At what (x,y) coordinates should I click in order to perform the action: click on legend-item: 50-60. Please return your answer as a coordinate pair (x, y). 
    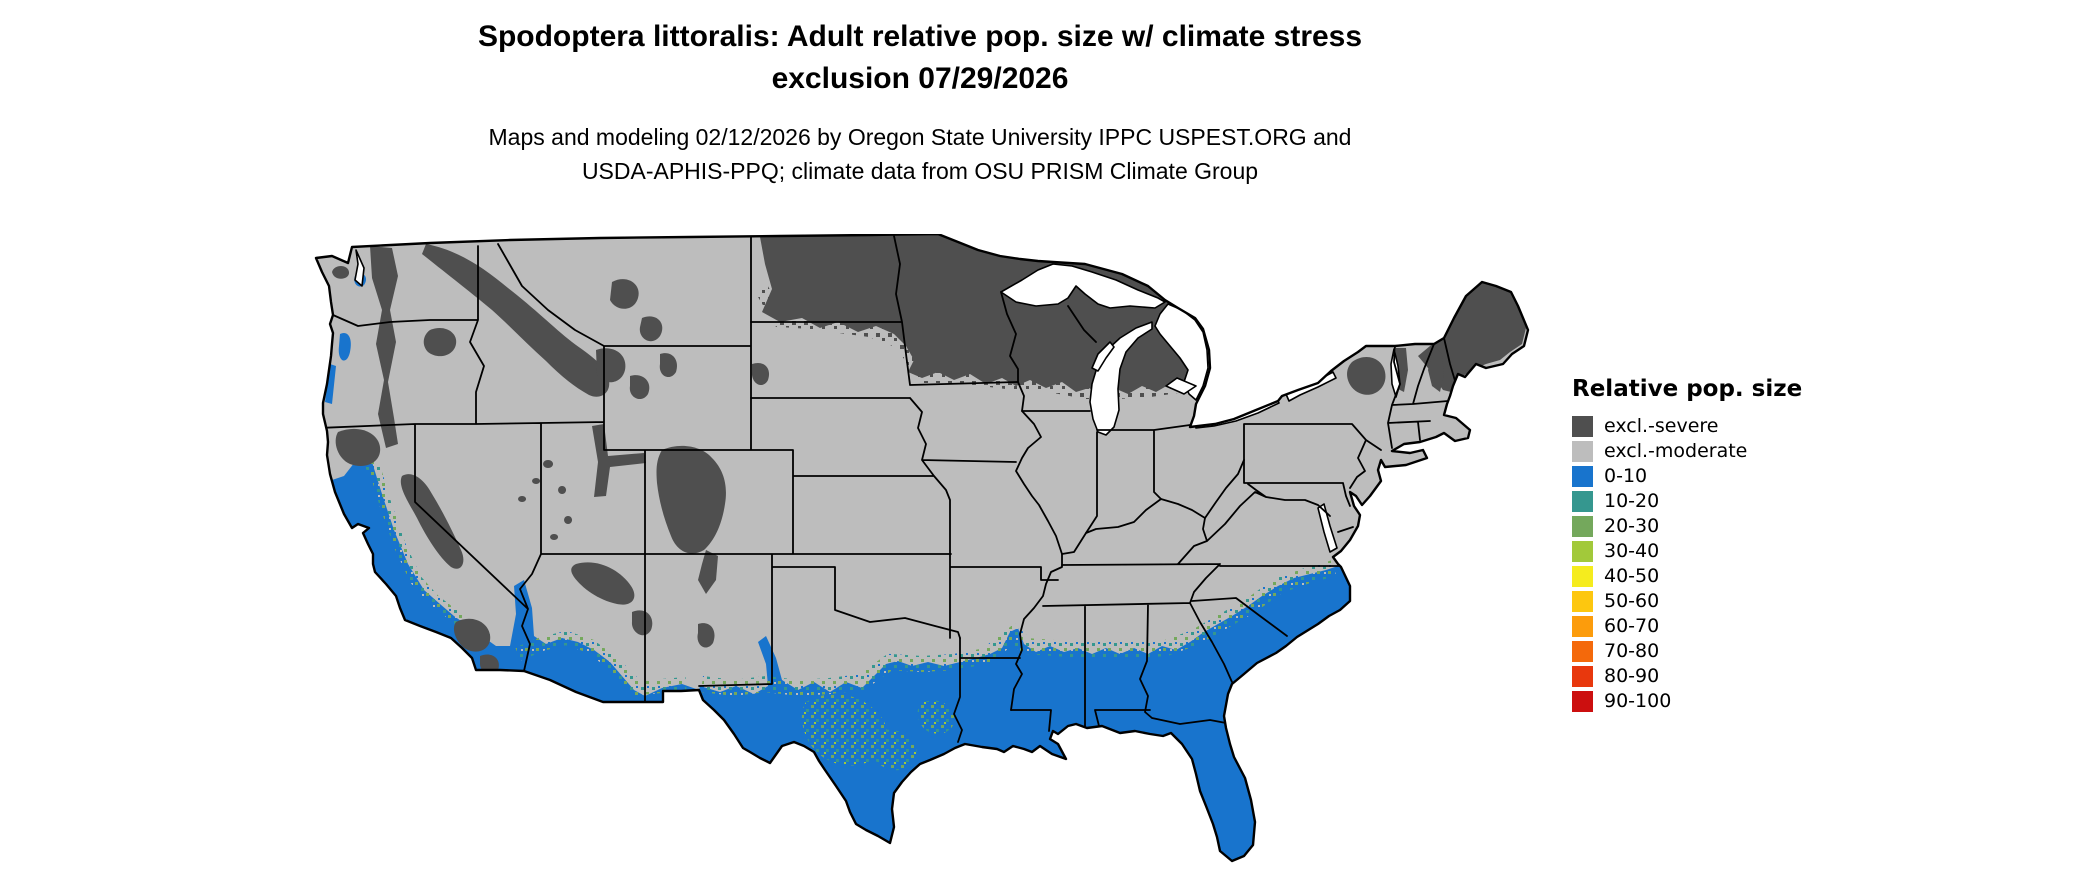
    Looking at the image, I should click on (1712, 601).